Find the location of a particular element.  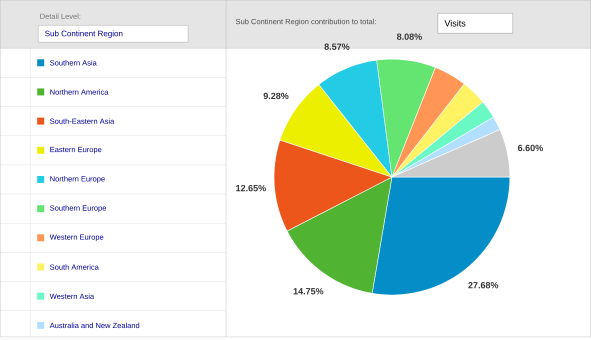

data-label: 27.68% is located at coordinates (483, 285).